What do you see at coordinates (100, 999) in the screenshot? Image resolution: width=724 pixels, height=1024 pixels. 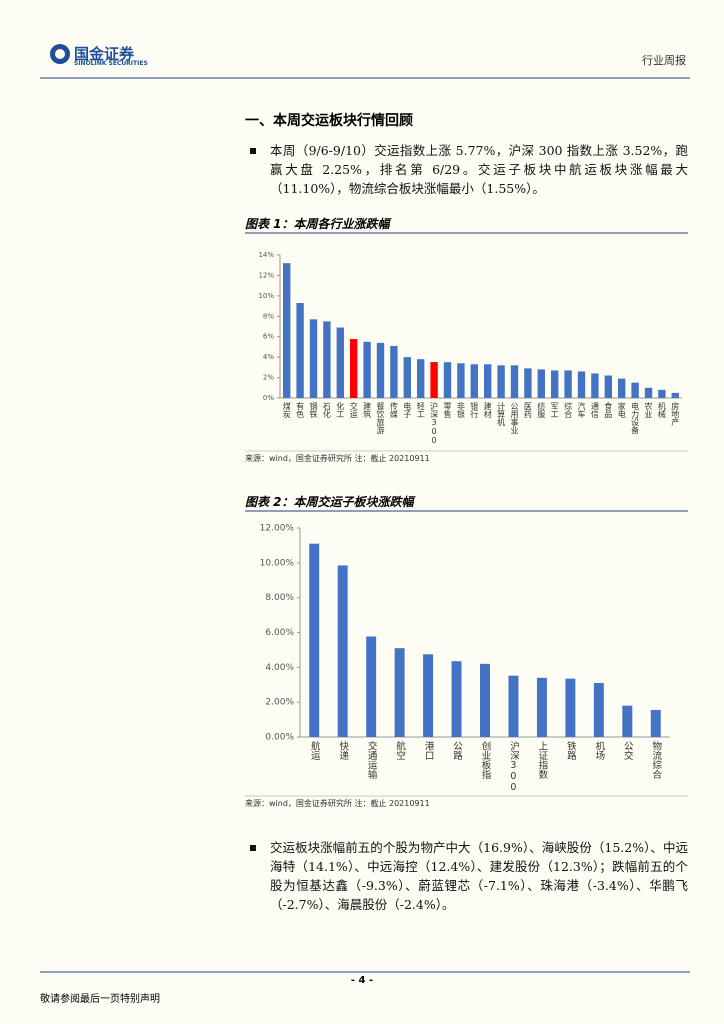 I see `footer-note: 敬请参阅最后一页特别声明` at bounding box center [100, 999].